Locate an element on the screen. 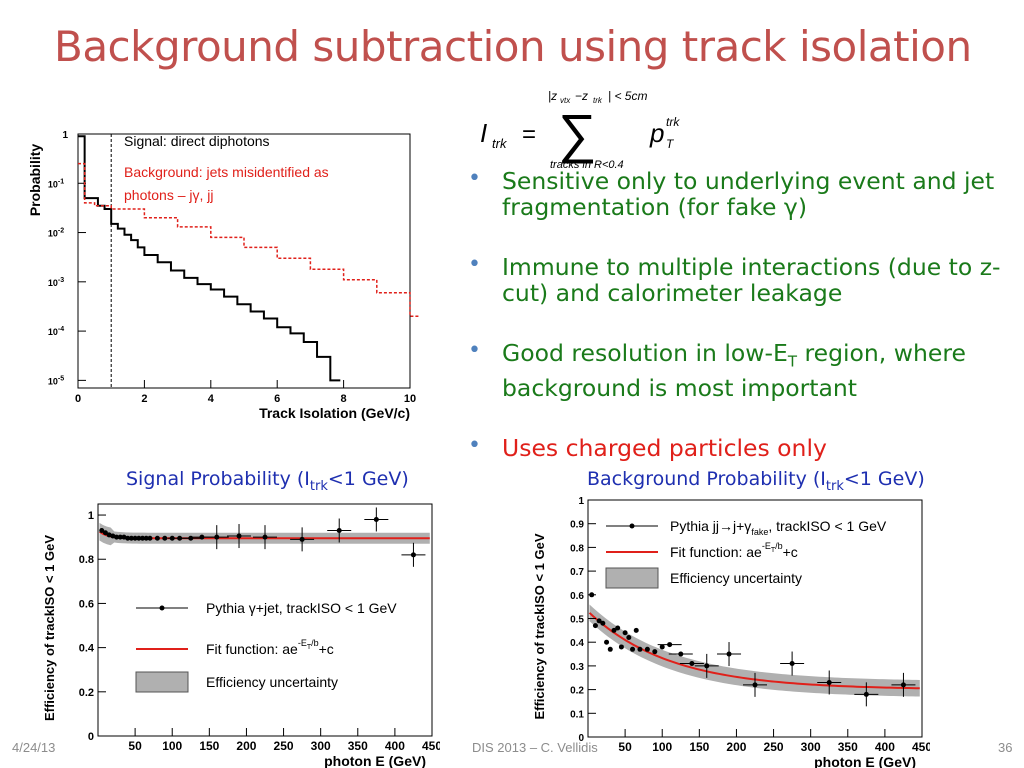 The image size is (1024, 768). x-tick-label: 250 is located at coordinates (284, 746).